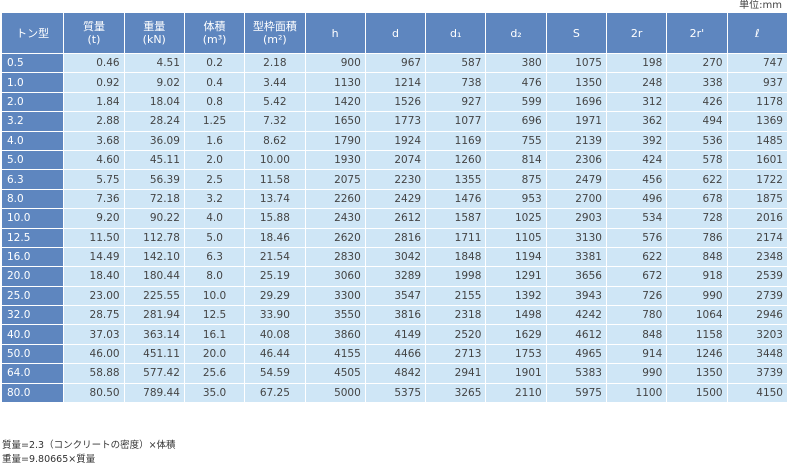  I want to click on value-cell-s: 2479, so click(576, 179).